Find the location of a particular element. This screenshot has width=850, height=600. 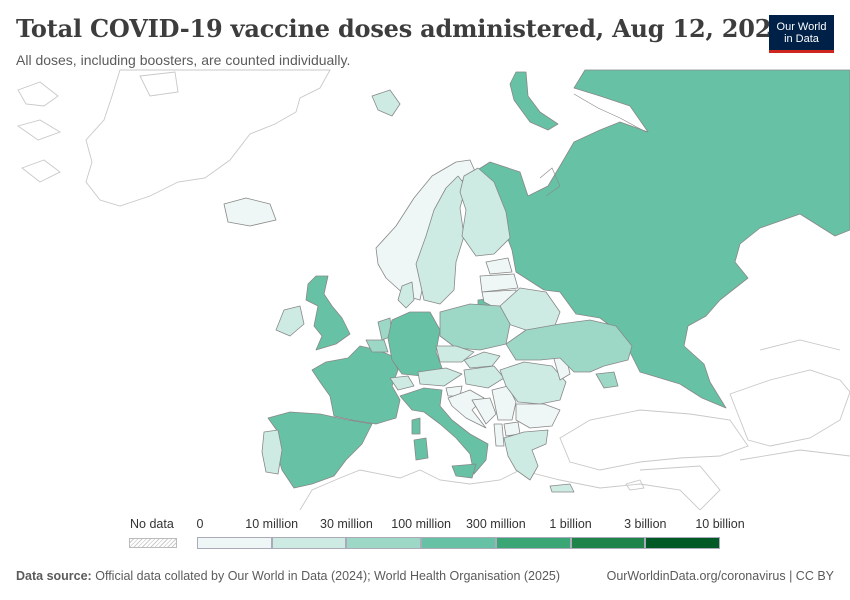

logo-line-1: Our World is located at coordinates (801, 26).